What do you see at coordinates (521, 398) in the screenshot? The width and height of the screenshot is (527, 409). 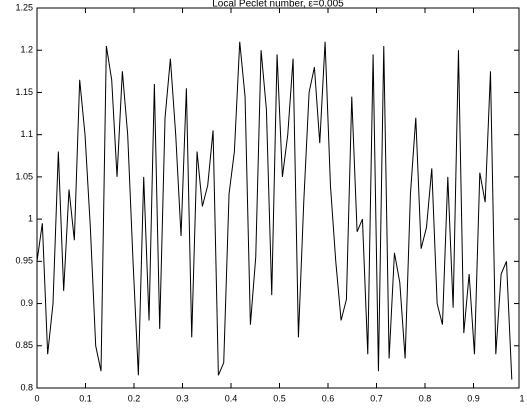 I see `x-tick-label: 1` at bounding box center [521, 398].